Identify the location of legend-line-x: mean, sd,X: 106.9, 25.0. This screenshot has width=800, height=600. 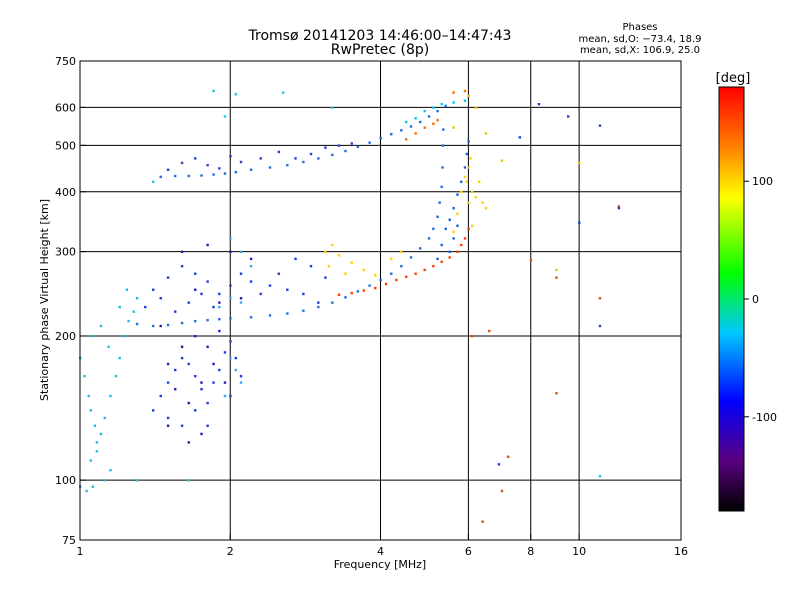
(640, 50).